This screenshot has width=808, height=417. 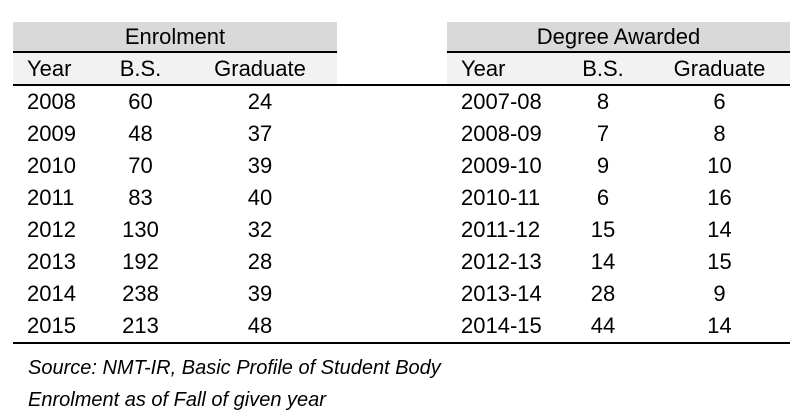 What do you see at coordinates (140, 165) in the screenshot?
I see `bs-cell: 70` at bounding box center [140, 165].